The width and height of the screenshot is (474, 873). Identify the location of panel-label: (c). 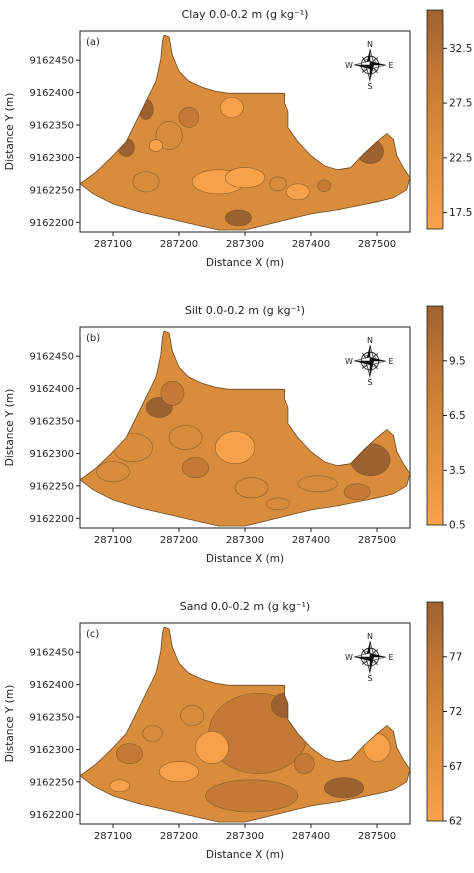
(92, 634).